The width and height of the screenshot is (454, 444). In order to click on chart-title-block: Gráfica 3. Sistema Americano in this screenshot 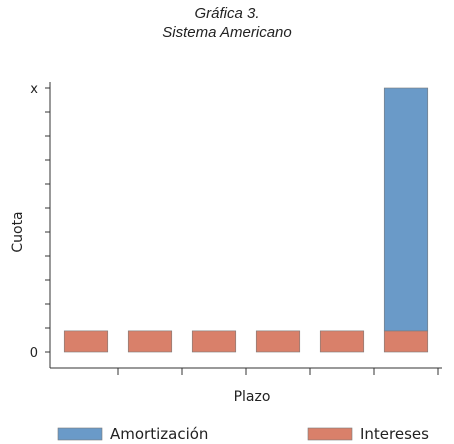, I will do `click(227, 23)`.